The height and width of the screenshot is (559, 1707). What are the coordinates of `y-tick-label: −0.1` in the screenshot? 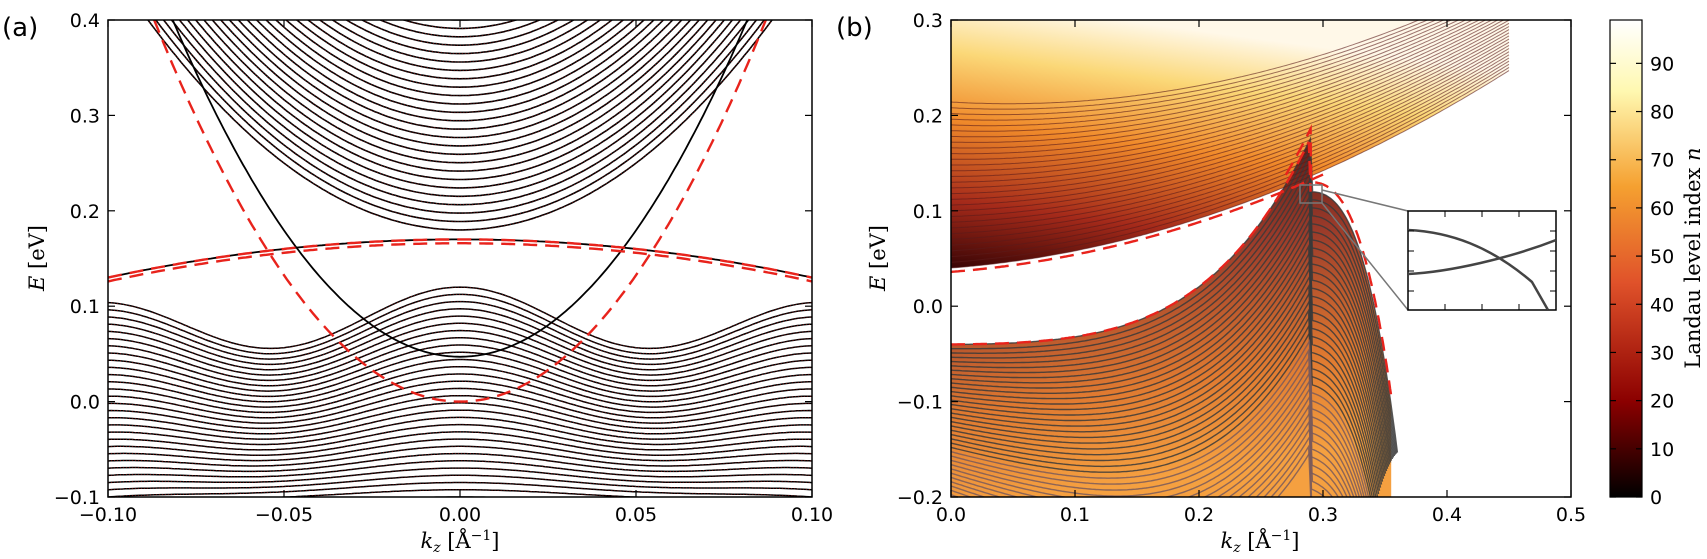 It's located at (920, 403).